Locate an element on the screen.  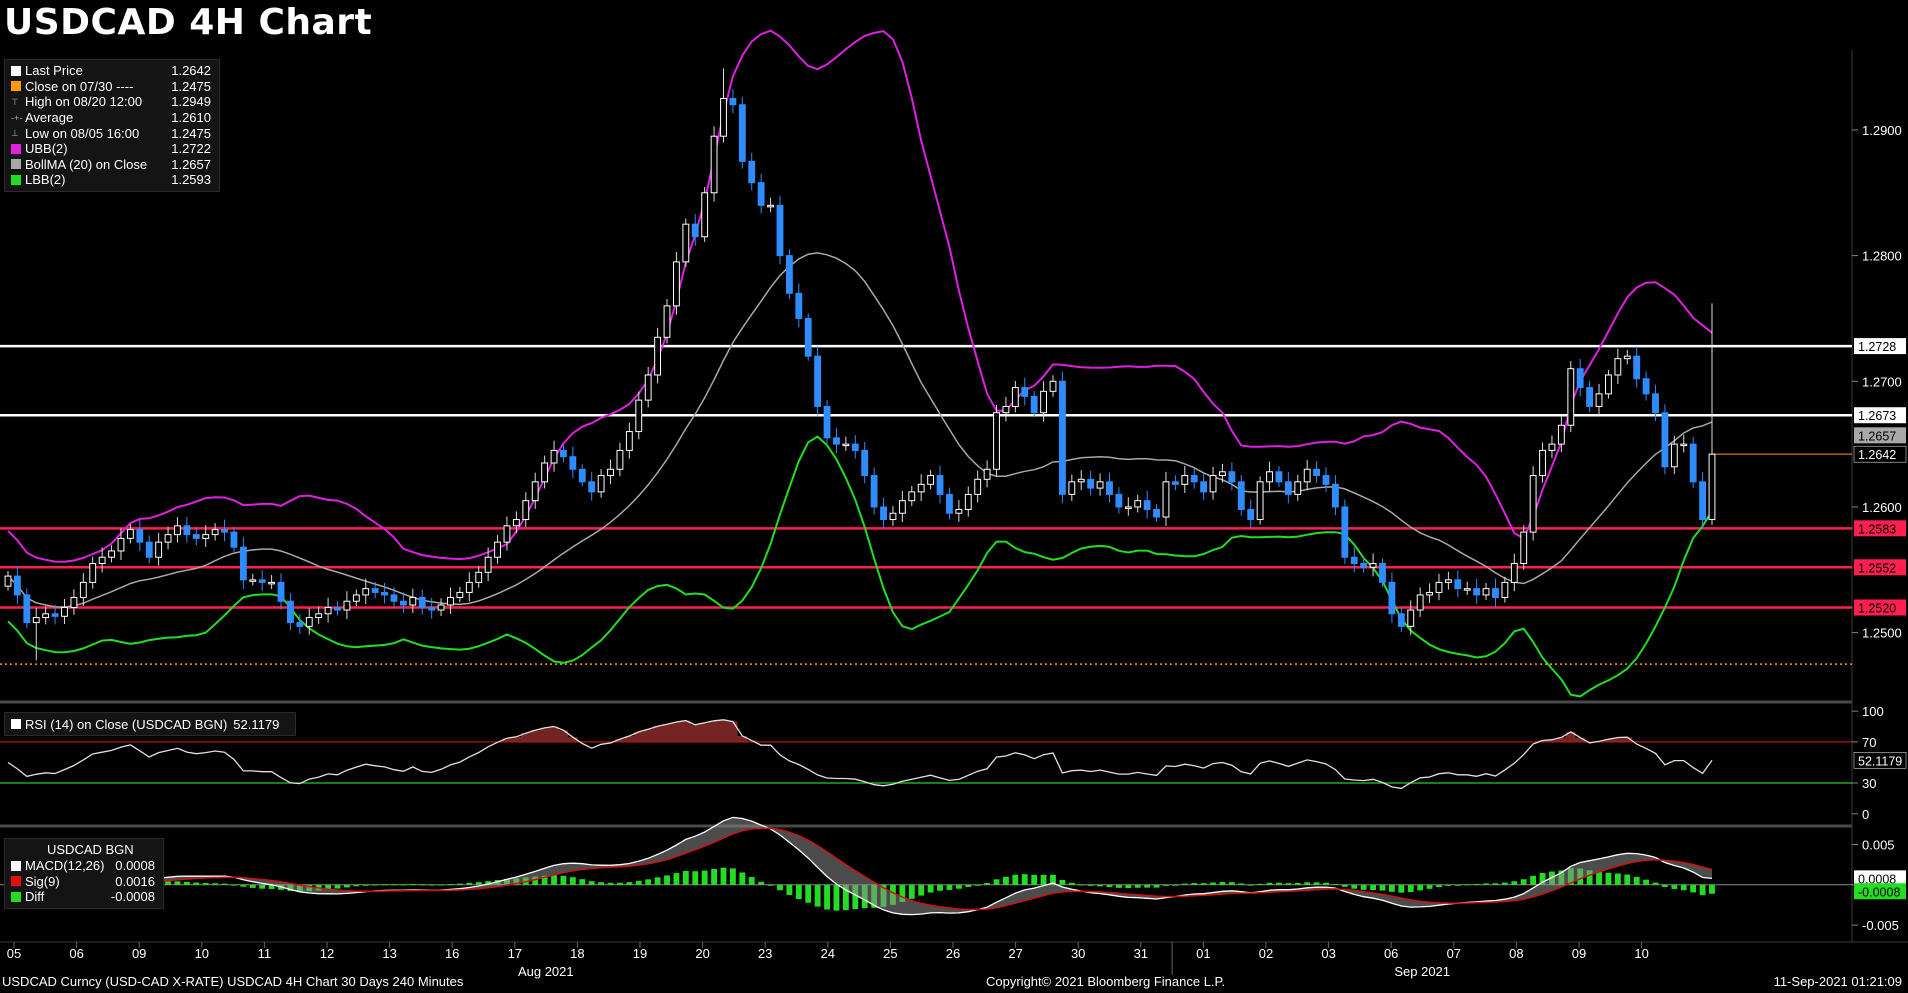
legend-value: 1.2475 is located at coordinates (191, 133).